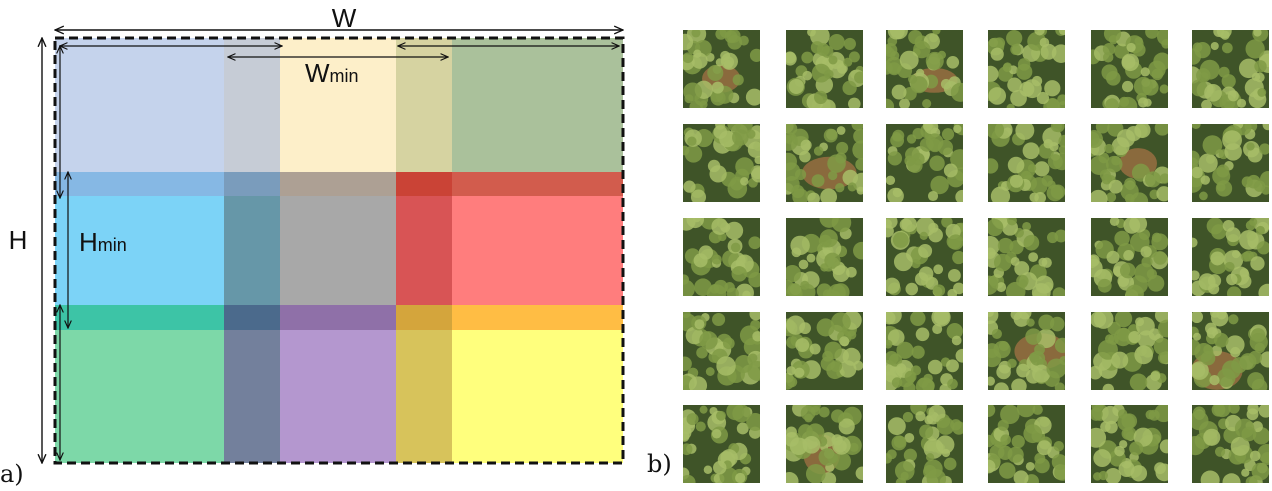 The height and width of the screenshot is (491, 1272). I want to click on panel-a-label: a), so click(12, 474).